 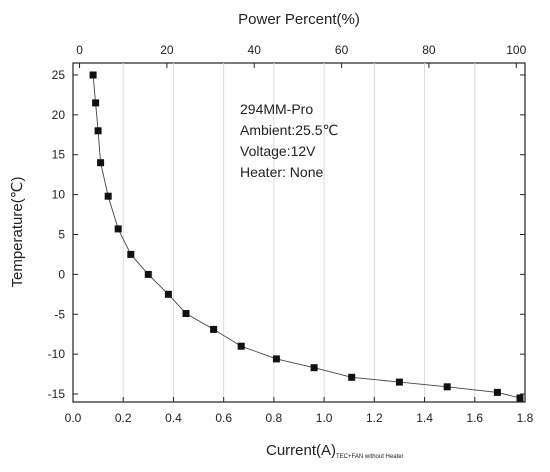 What do you see at coordinates (59, 314) in the screenshot?
I see `y-tick-label: -5` at bounding box center [59, 314].